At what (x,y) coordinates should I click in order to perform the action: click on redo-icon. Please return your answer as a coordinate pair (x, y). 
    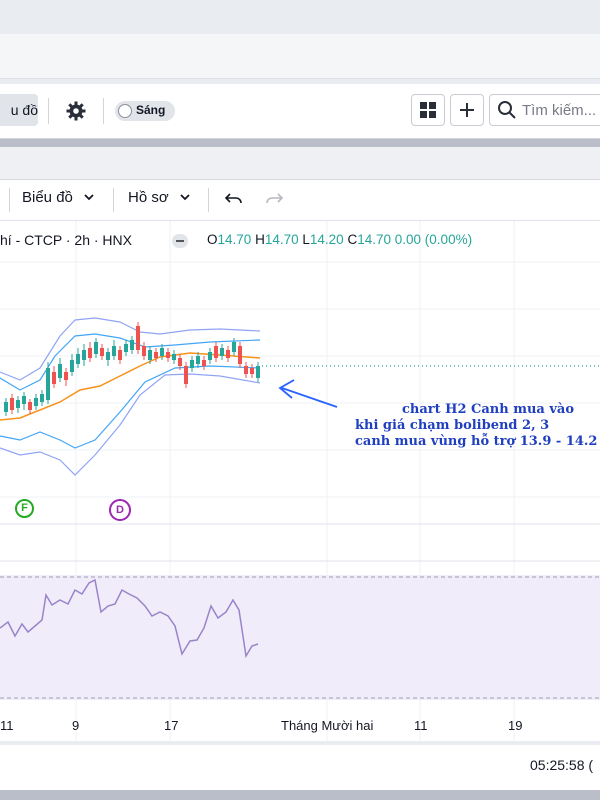
    Looking at the image, I should click on (274, 201).